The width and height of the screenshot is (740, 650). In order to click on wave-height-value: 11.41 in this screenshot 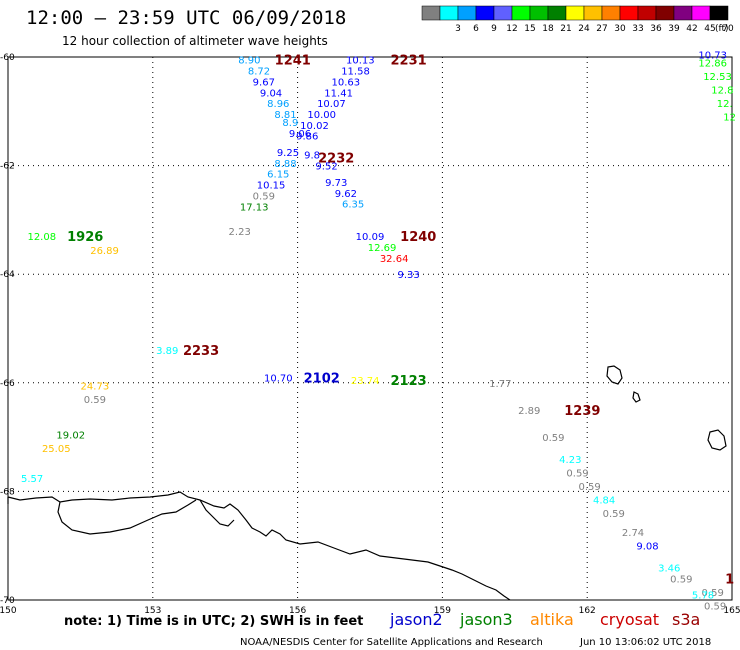, I will do `click(338, 93)`.